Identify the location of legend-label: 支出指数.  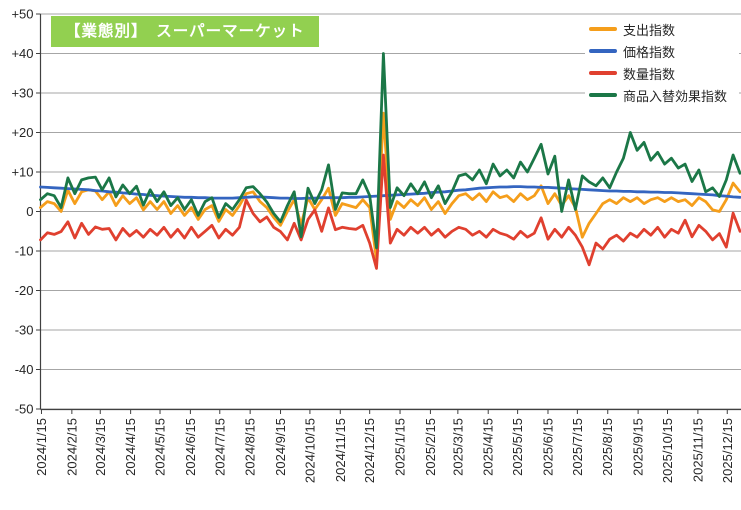
(649, 30).